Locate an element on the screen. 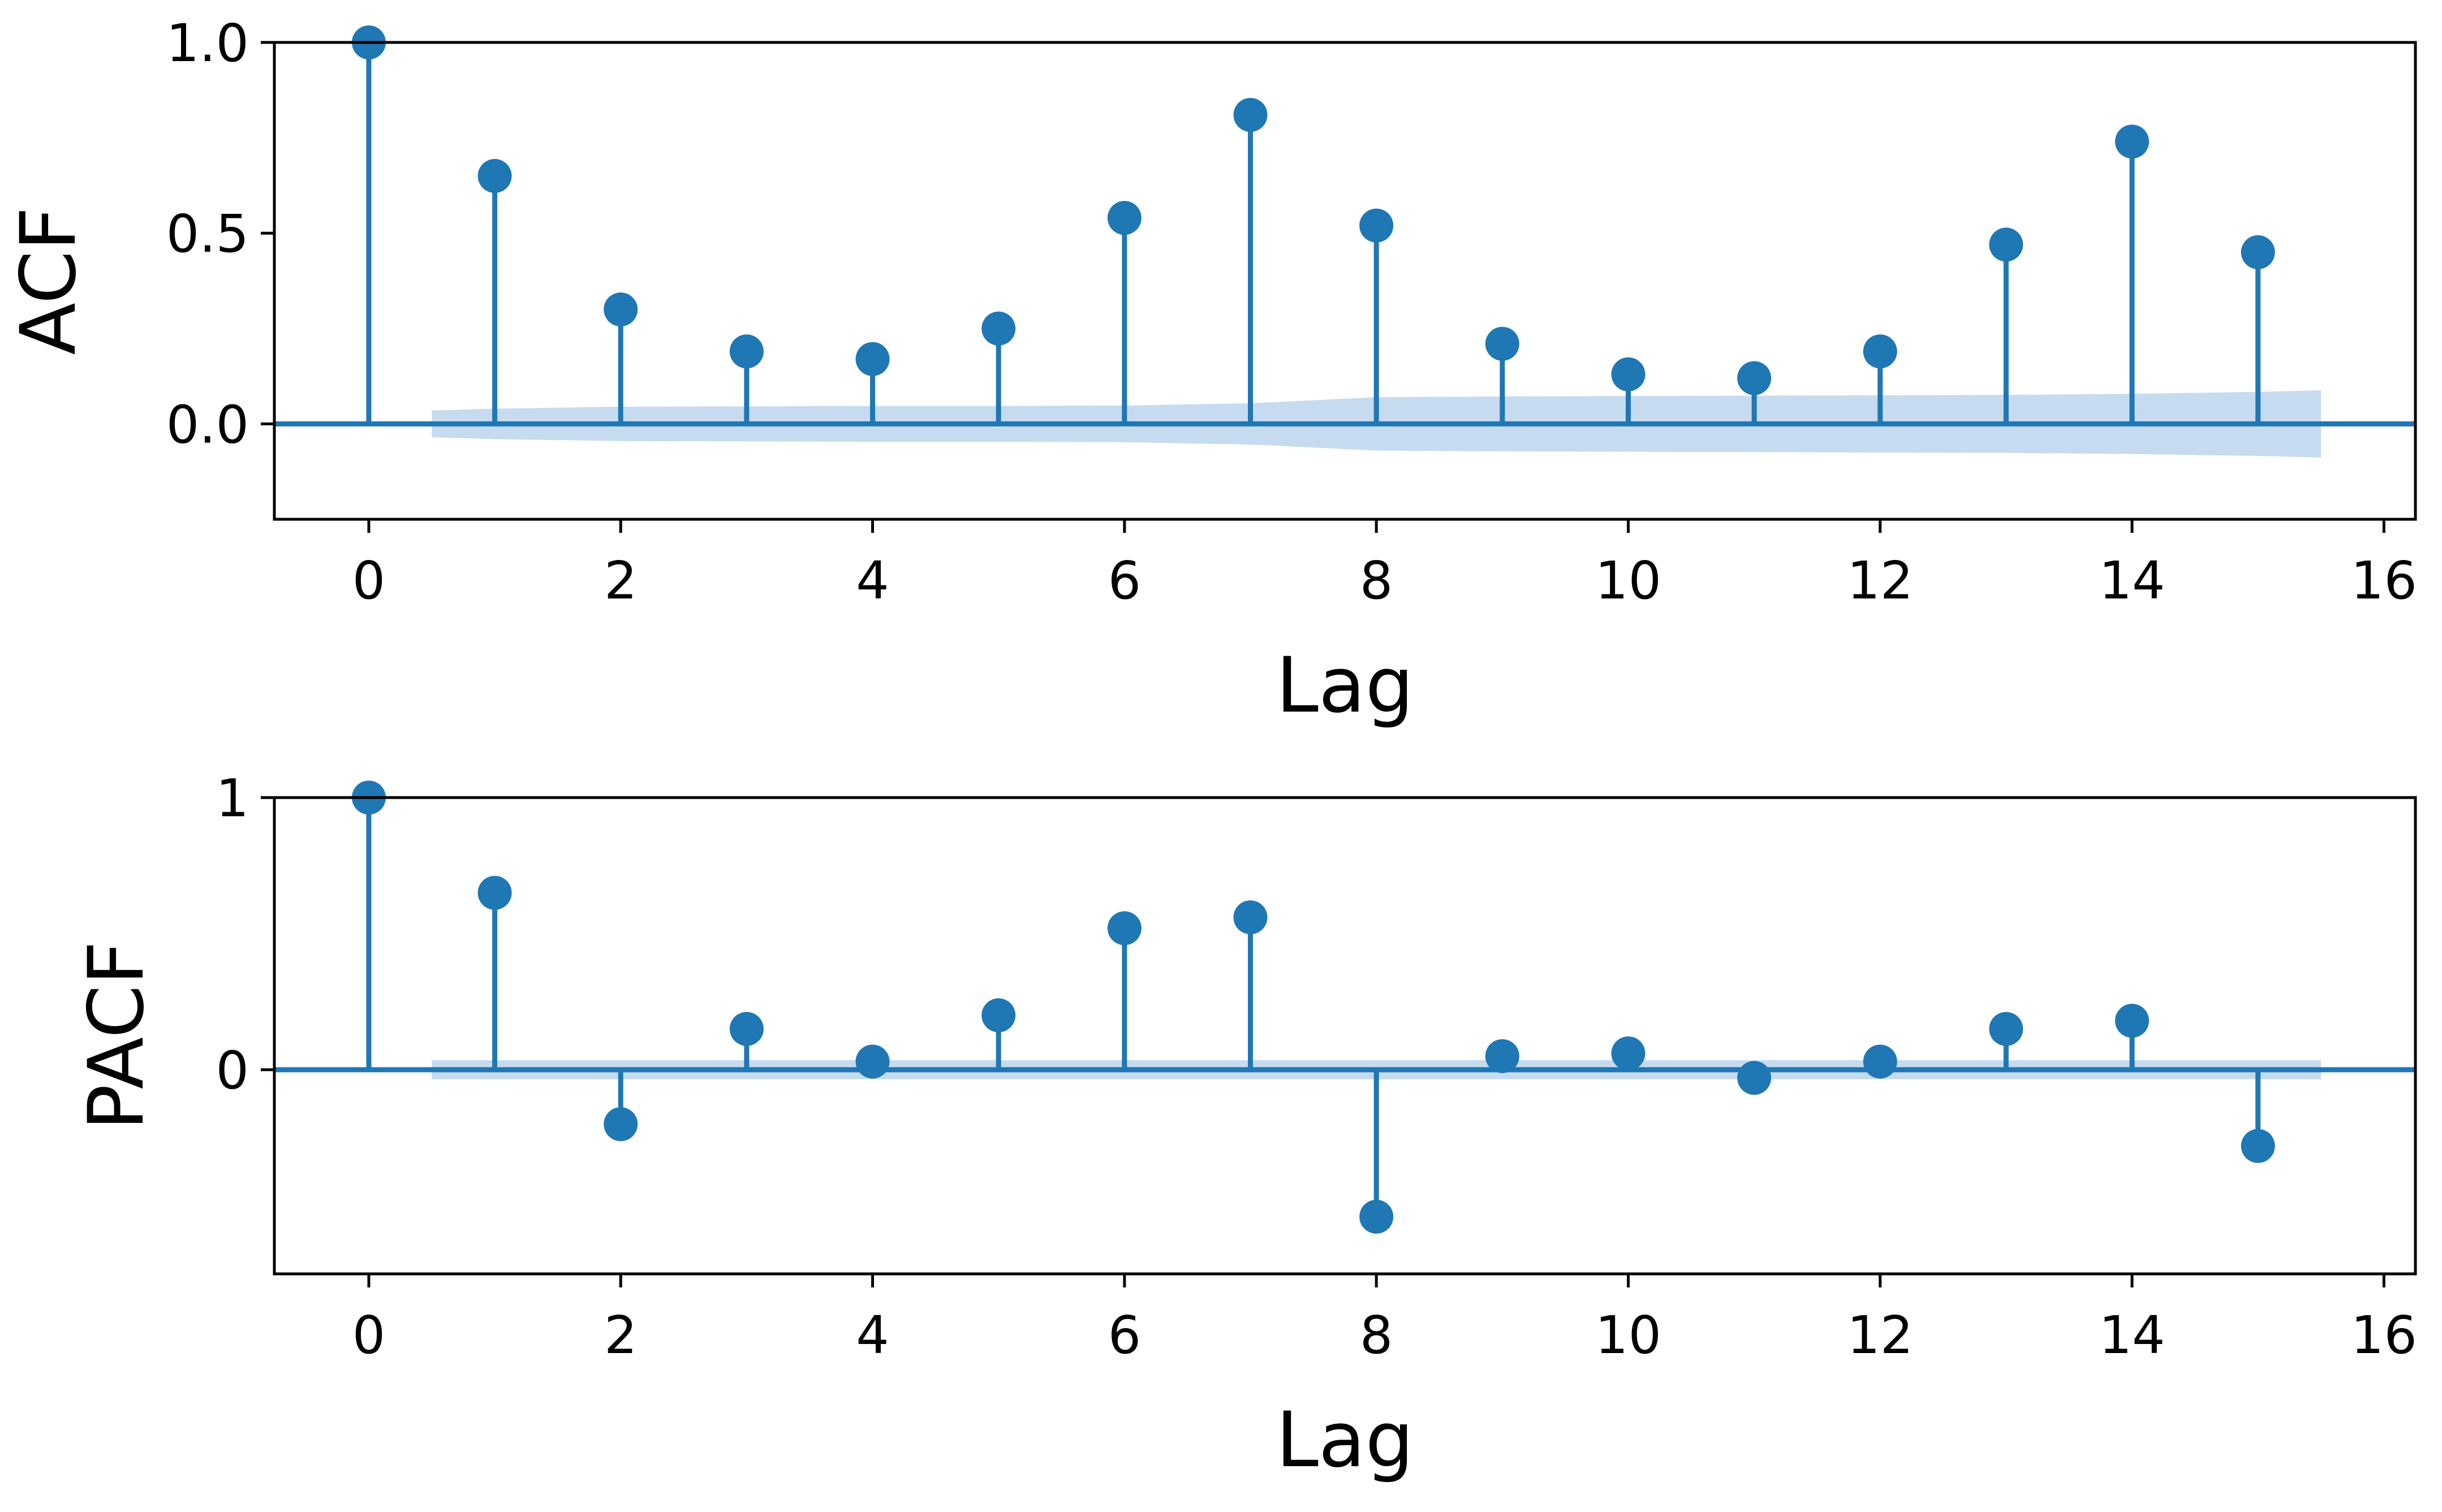 This screenshot has height=1512, width=2442. pacf-y-tick-label-0: 0 is located at coordinates (233, 1070).